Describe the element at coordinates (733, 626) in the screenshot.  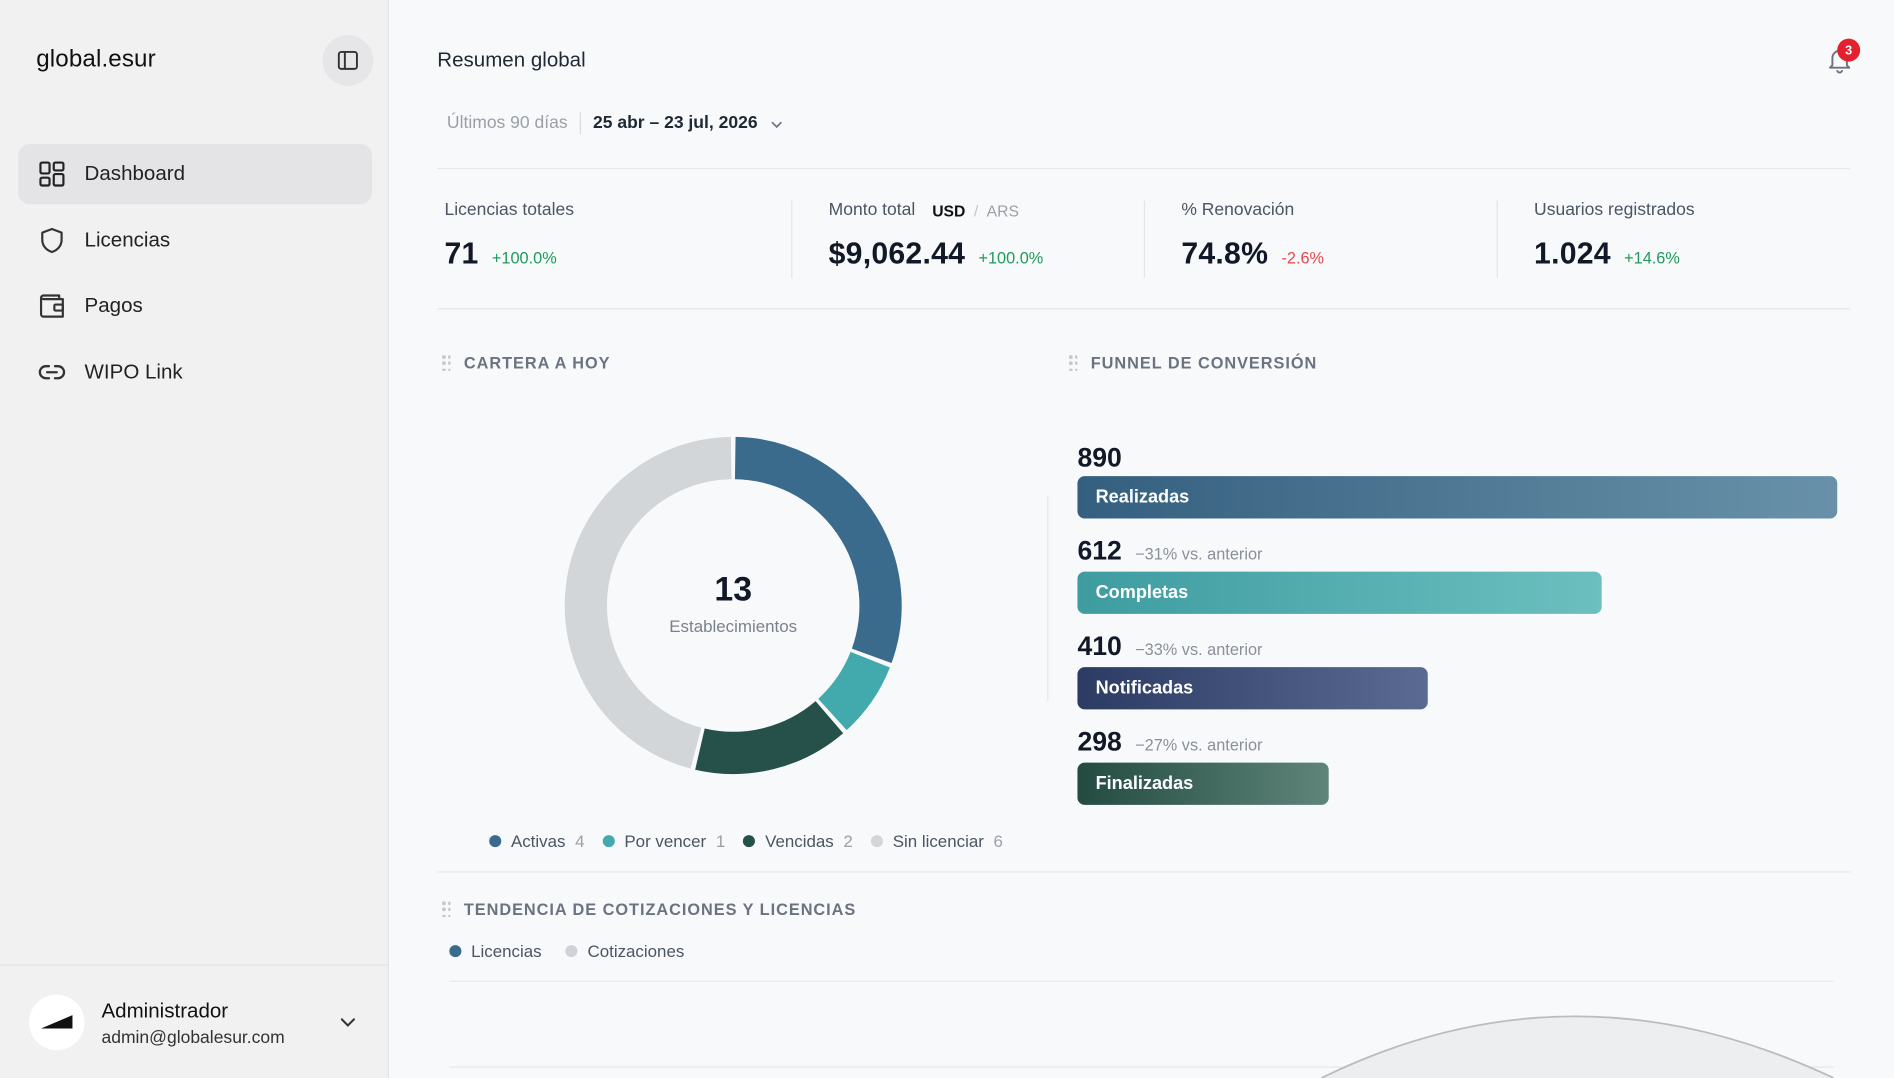
I see `donut-total-label: Establecimientos` at that location.